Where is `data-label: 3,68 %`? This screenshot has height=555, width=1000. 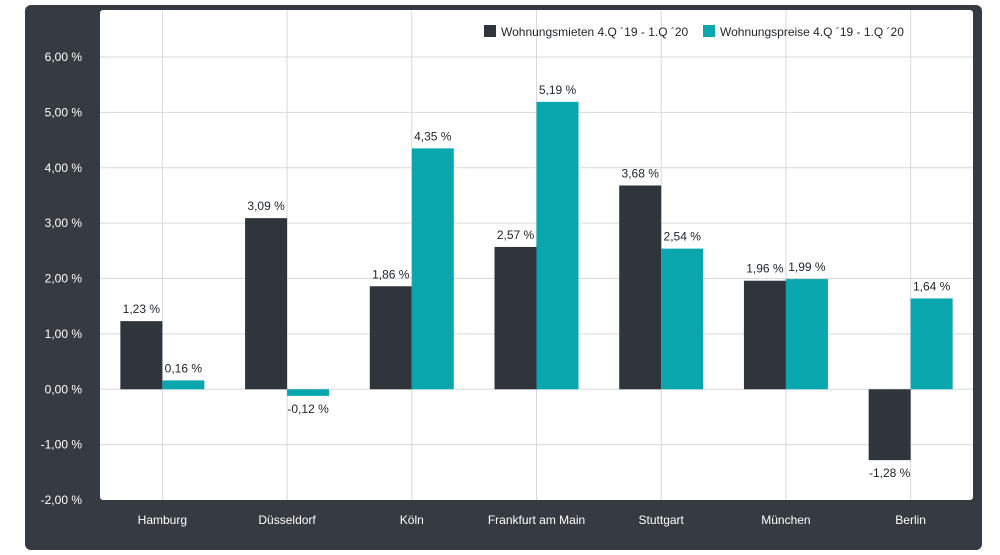
data-label: 3,68 % is located at coordinates (641, 173).